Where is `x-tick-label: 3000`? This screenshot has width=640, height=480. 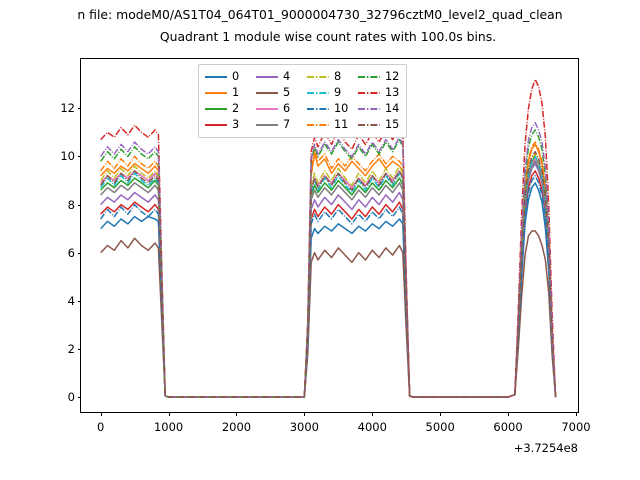 x-tick-label: 3000 is located at coordinates (304, 427).